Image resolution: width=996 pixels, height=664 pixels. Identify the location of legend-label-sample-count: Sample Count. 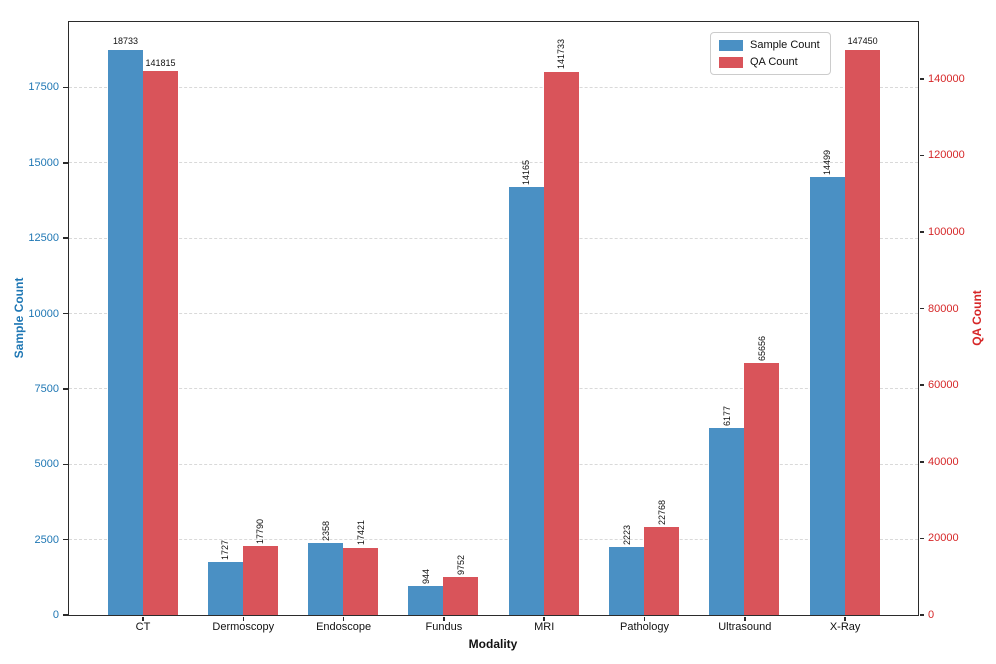
(785, 45).